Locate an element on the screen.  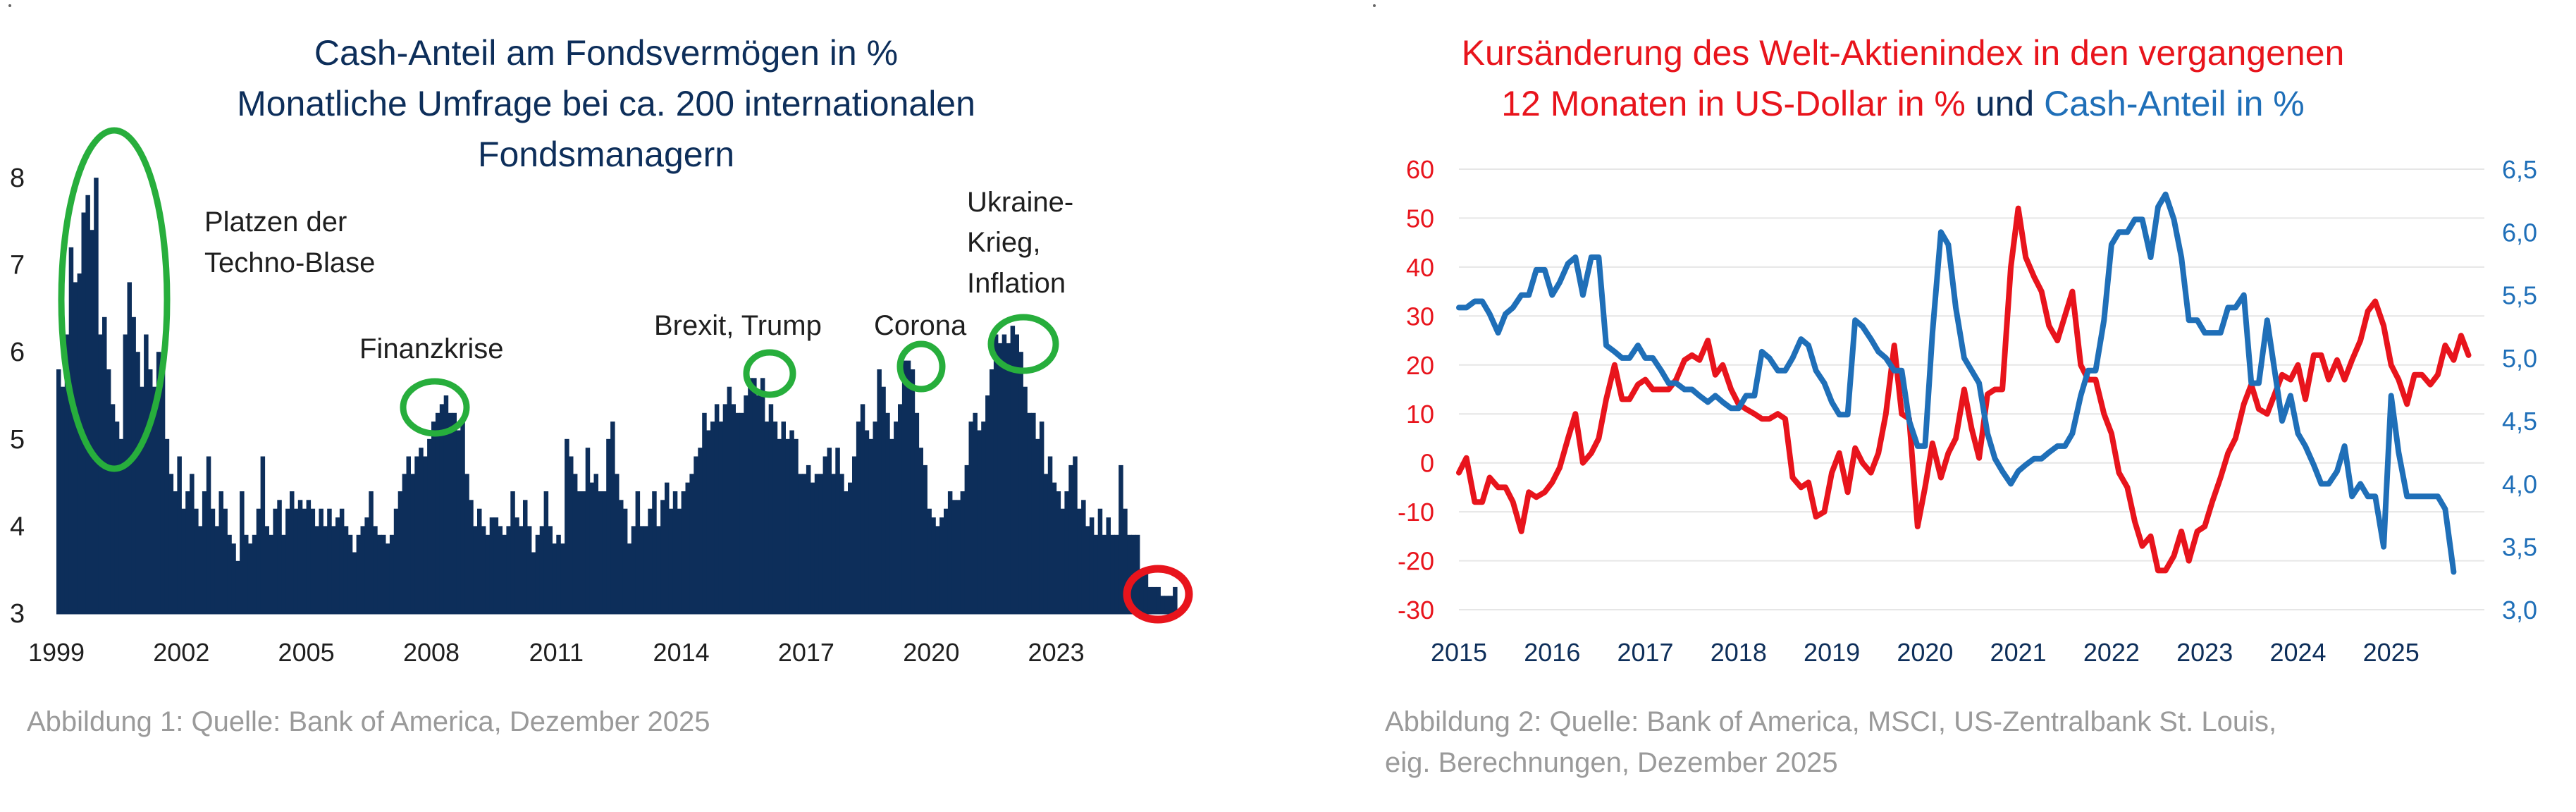
y-tick-label: 6 is located at coordinates (17, 353).